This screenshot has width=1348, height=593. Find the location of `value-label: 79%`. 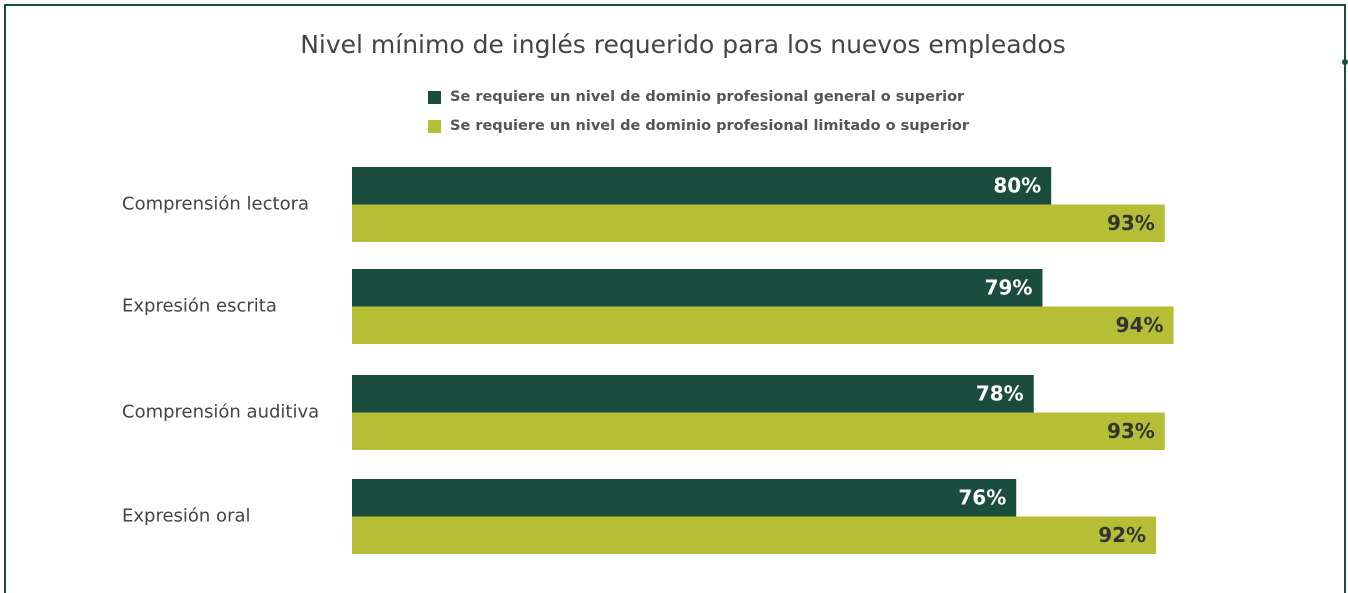

value-label: 79% is located at coordinates (1009, 287).